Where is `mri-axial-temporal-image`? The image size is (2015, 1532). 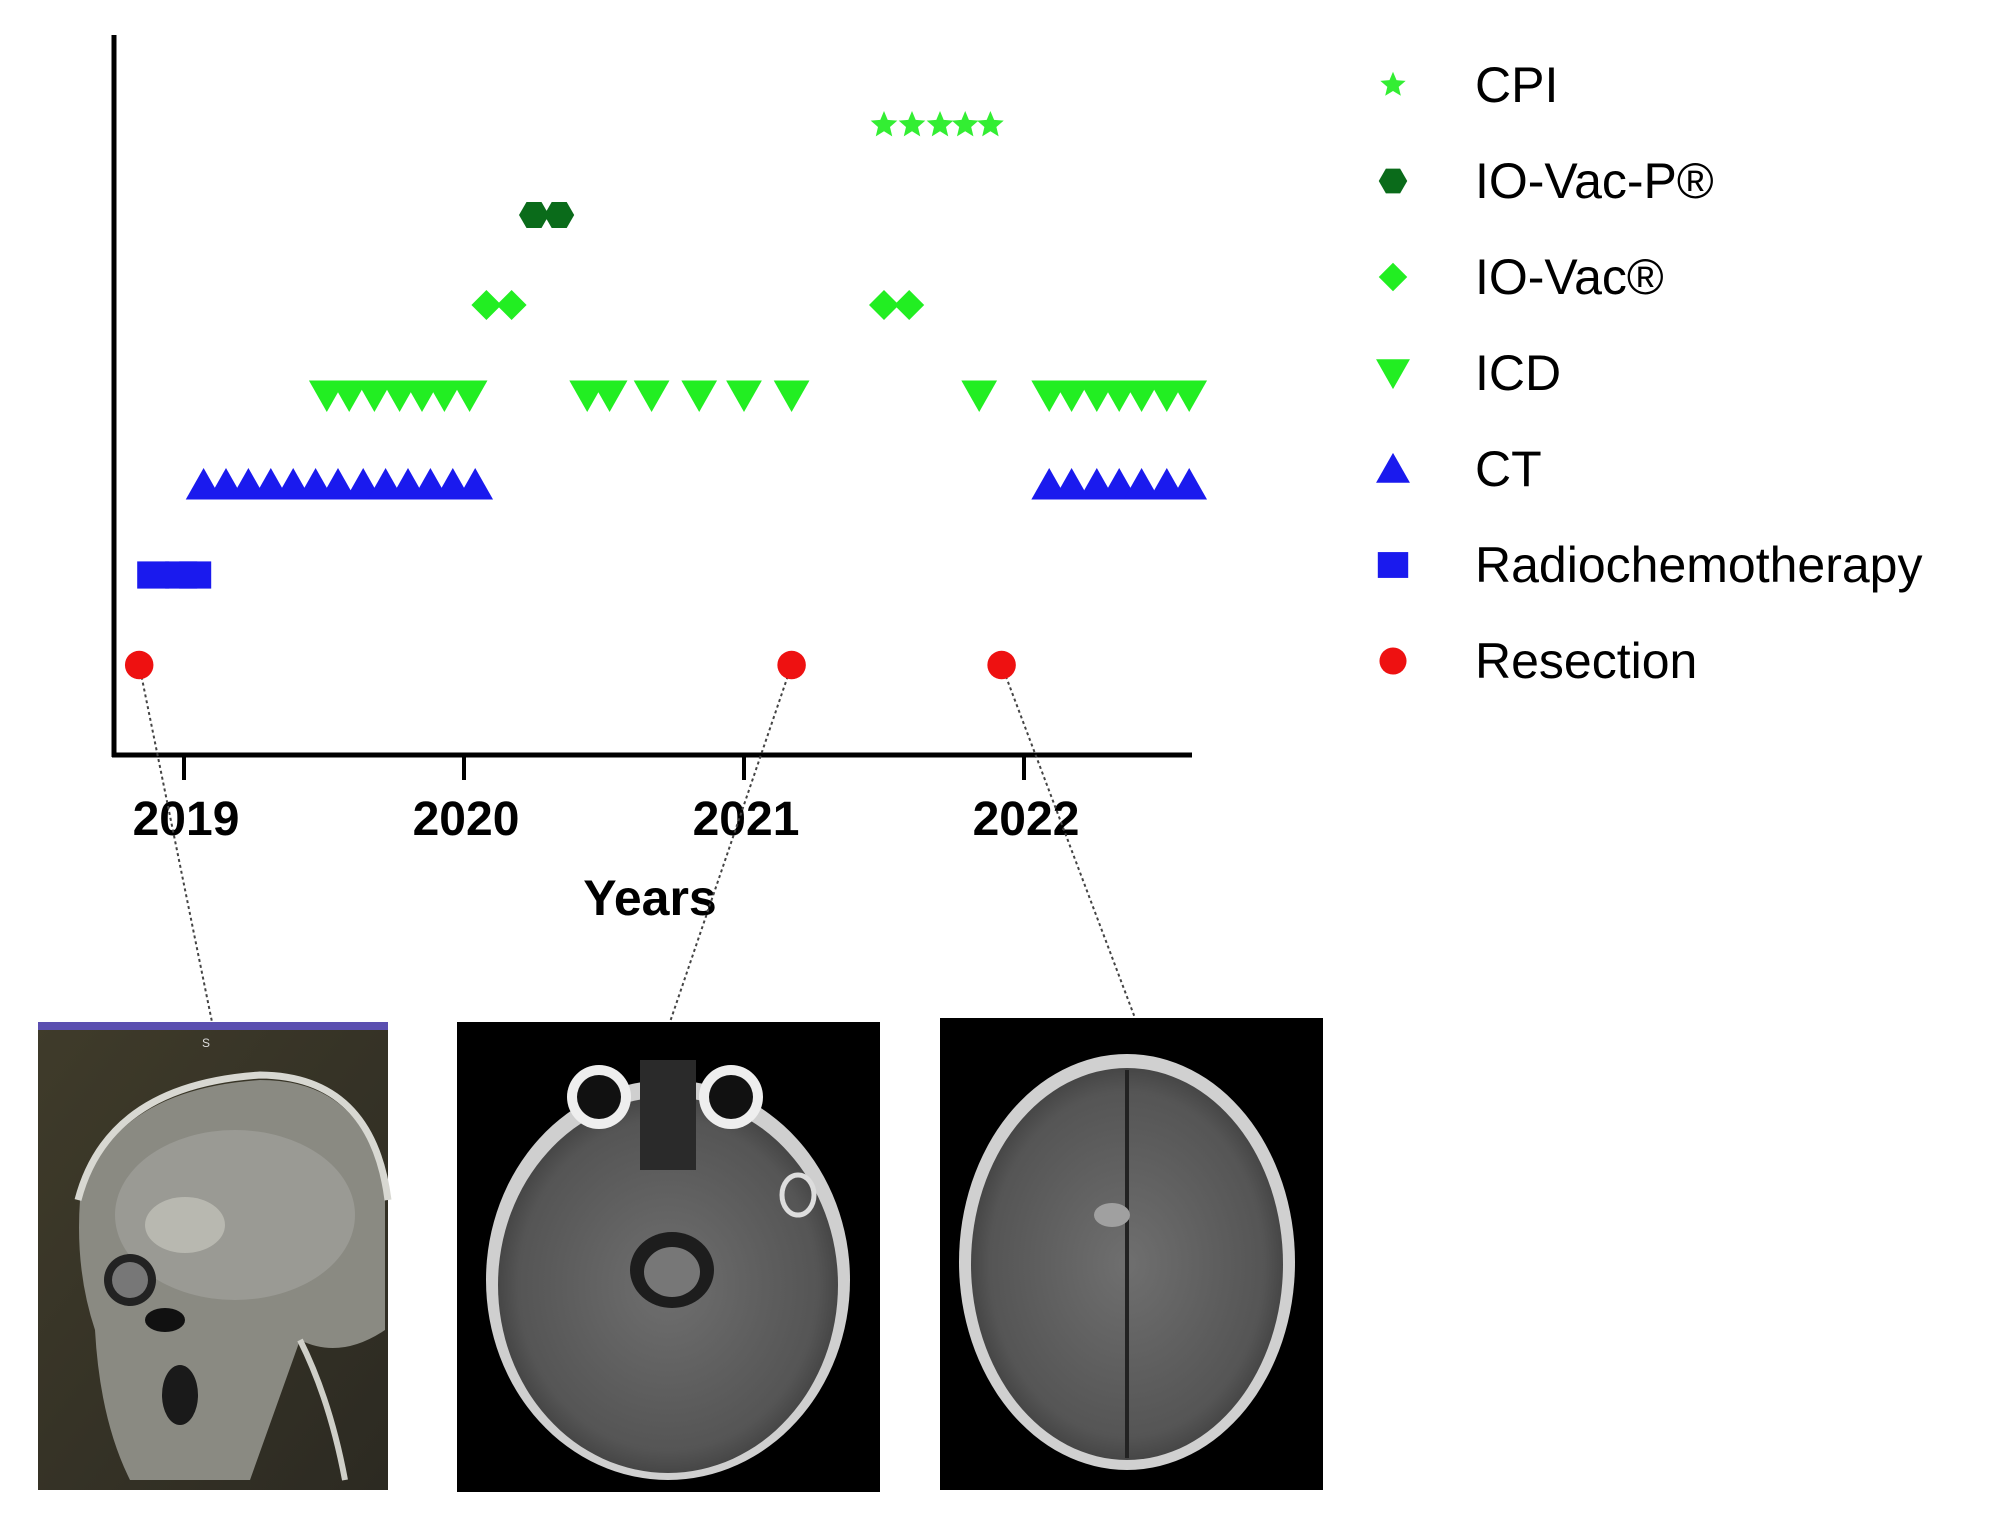
mri-axial-temporal-image is located at coordinates (668, 1257).